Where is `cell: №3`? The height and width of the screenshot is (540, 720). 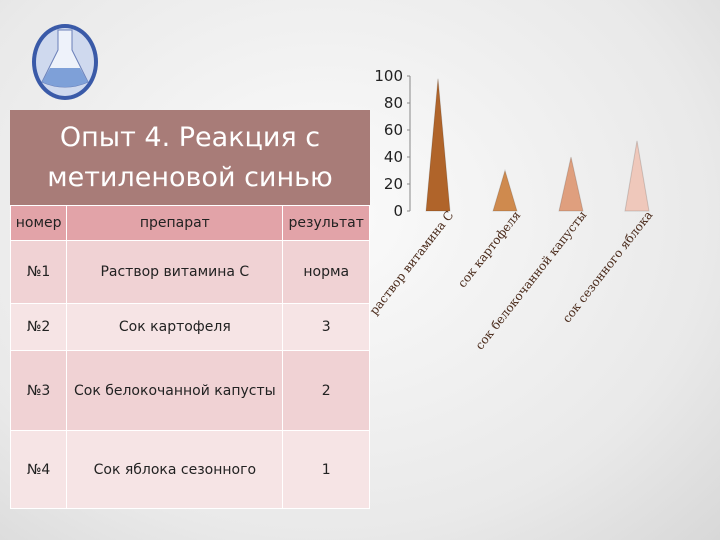
cell: №3 is located at coordinates (38, 390).